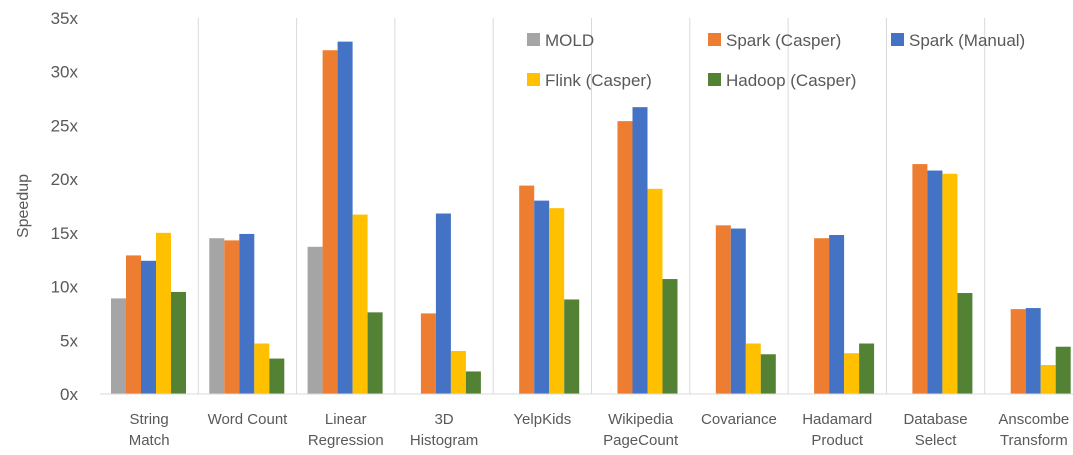 The image size is (1073, 455). What do you see at coordinates (23, 206) in the screenshot?
I see `y-axis-title: Speedup` at bounding box center [23, 206].